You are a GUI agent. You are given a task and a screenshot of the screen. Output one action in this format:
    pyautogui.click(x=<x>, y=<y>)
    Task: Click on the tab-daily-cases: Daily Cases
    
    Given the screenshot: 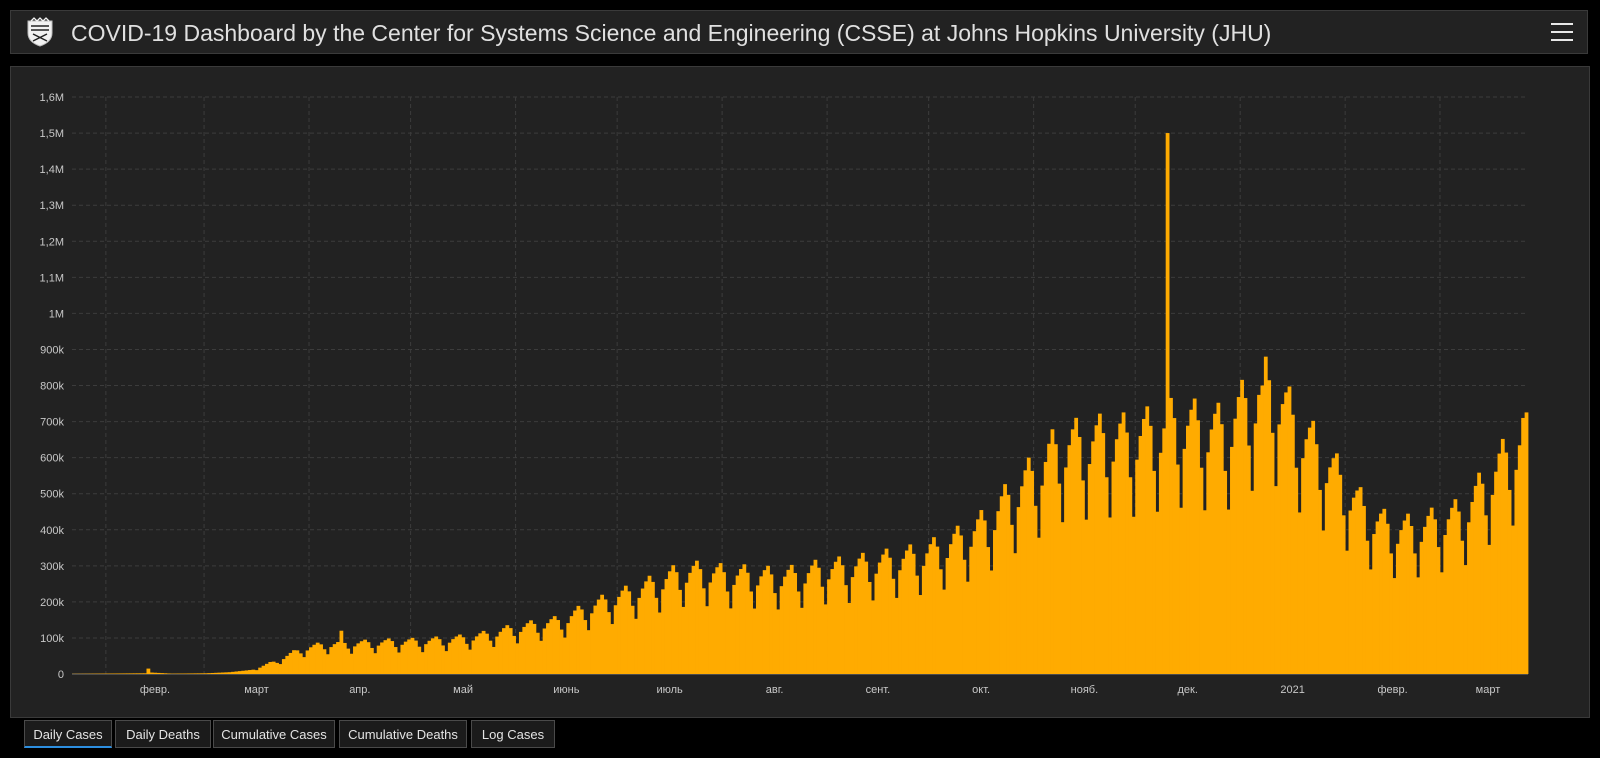 What is the action you would take?
    pyautogui.click(x=68, y=734)
    